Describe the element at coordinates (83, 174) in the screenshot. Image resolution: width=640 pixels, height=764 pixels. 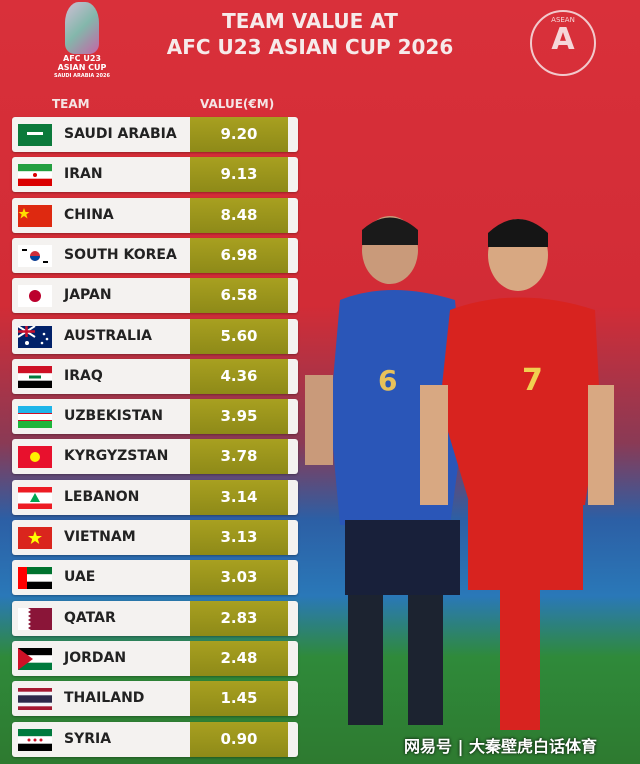
I see `team-name: IRAN` at that location.